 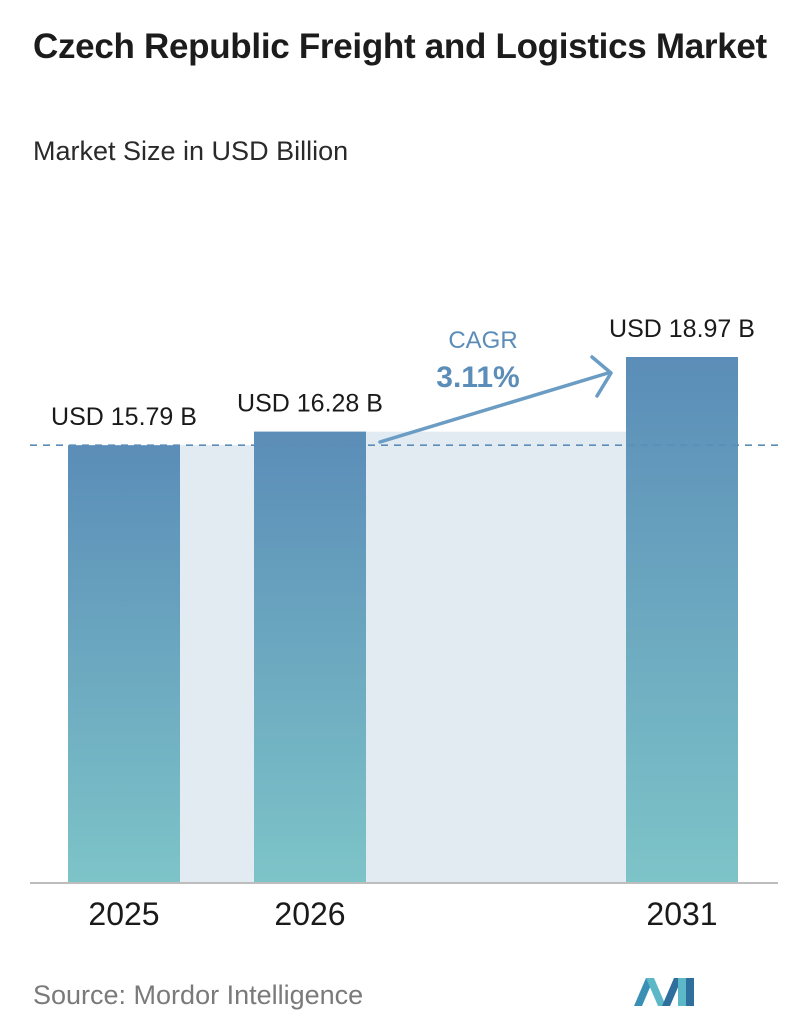 I want to click on cagr-value: 3.11%, so click(x=477, y=377).